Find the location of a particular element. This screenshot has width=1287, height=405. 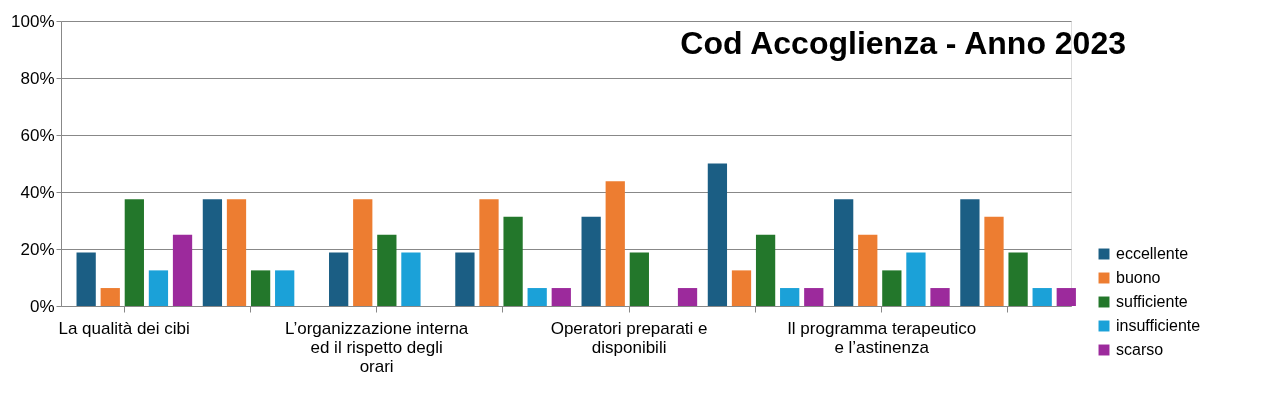

y-tick-label: 60% is located at coordinates (37, 135).